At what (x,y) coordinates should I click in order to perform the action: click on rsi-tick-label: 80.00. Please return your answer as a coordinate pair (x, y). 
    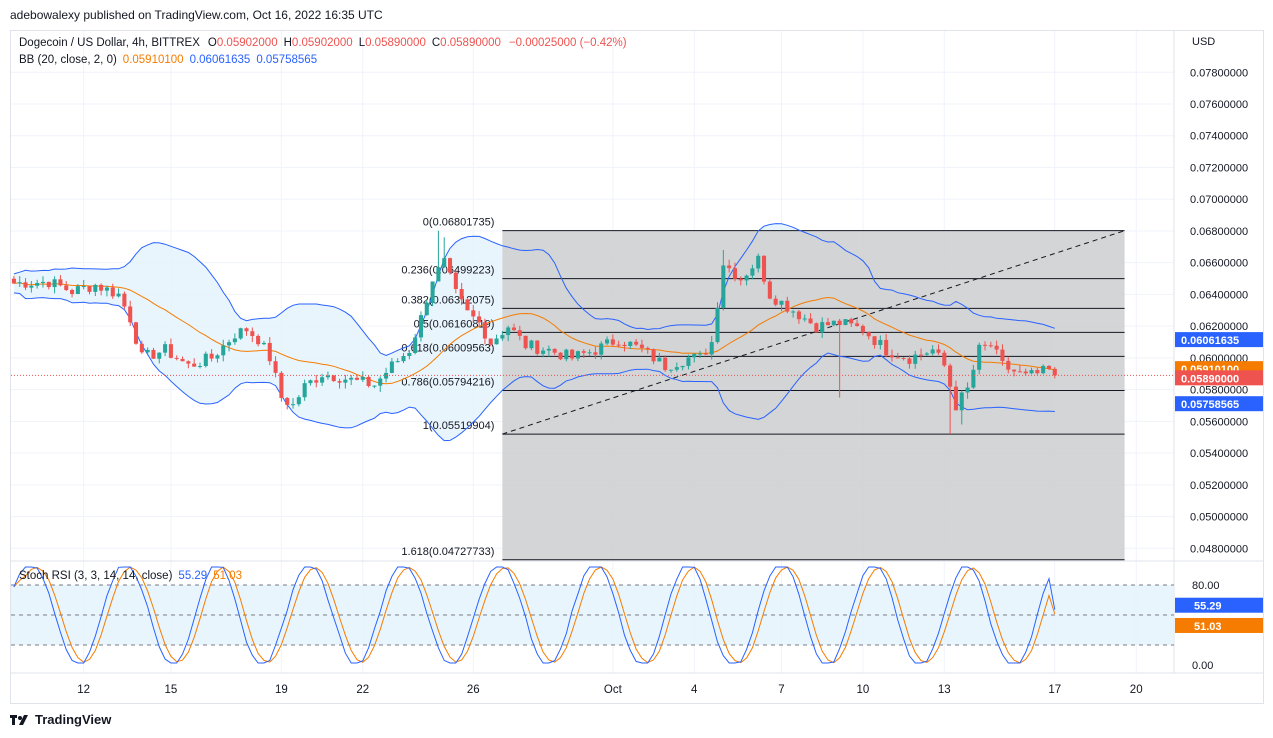
    Looking at the image, I should click on (1206, 586).